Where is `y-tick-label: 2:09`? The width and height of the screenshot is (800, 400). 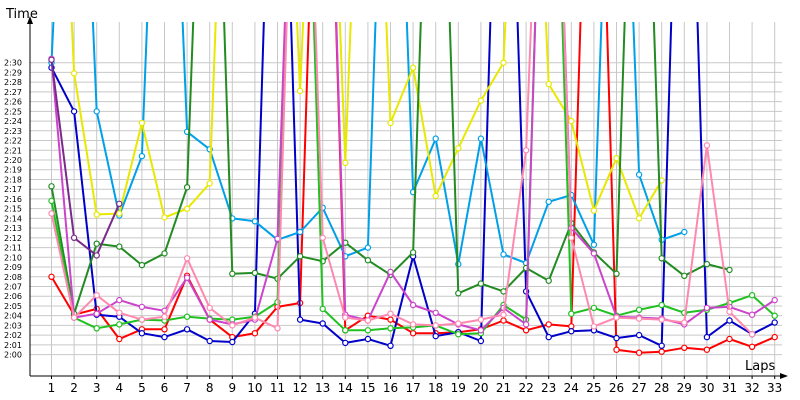
y-tick-label: 2:09 is located at coordinates (13, 267).